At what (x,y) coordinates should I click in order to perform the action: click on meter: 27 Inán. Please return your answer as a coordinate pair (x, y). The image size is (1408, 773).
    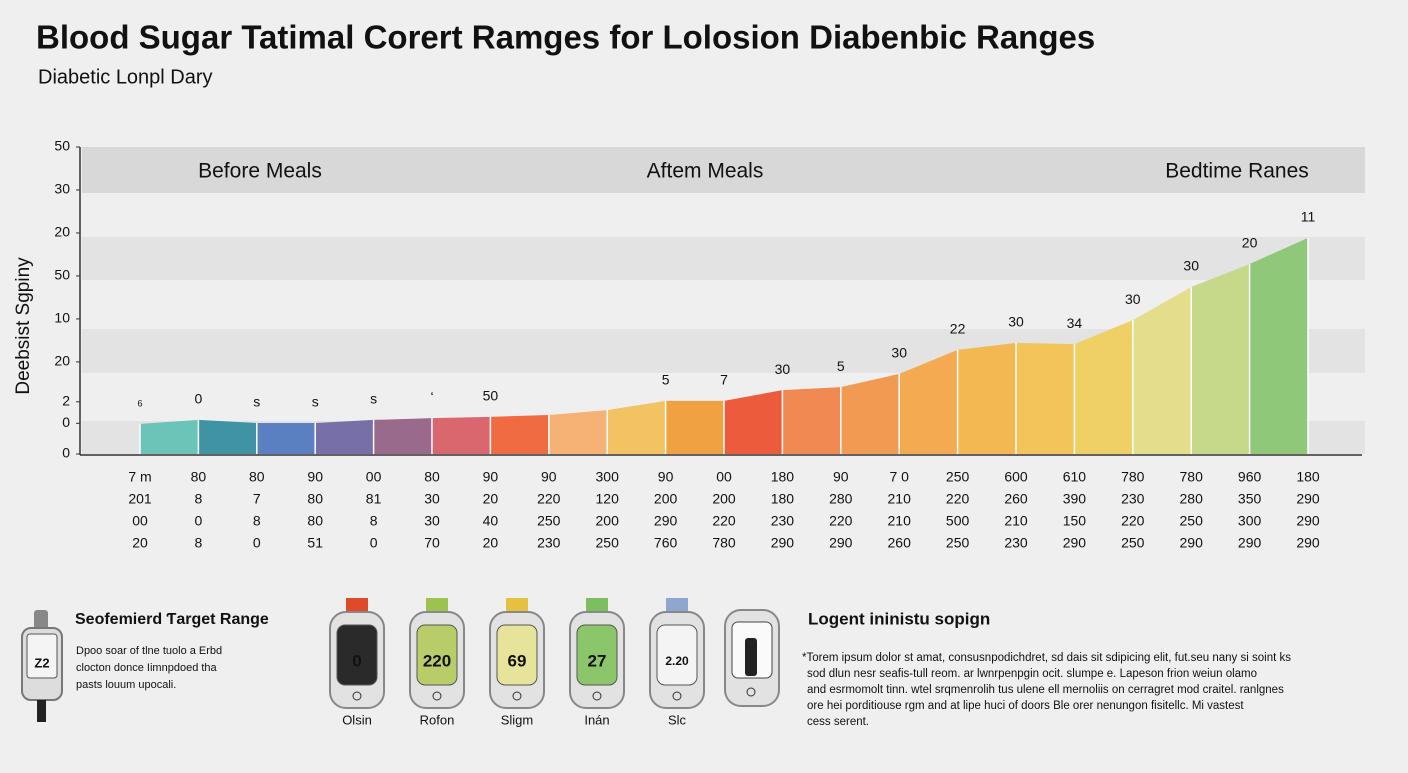
    Looking at the image, I should click on (597, 662).